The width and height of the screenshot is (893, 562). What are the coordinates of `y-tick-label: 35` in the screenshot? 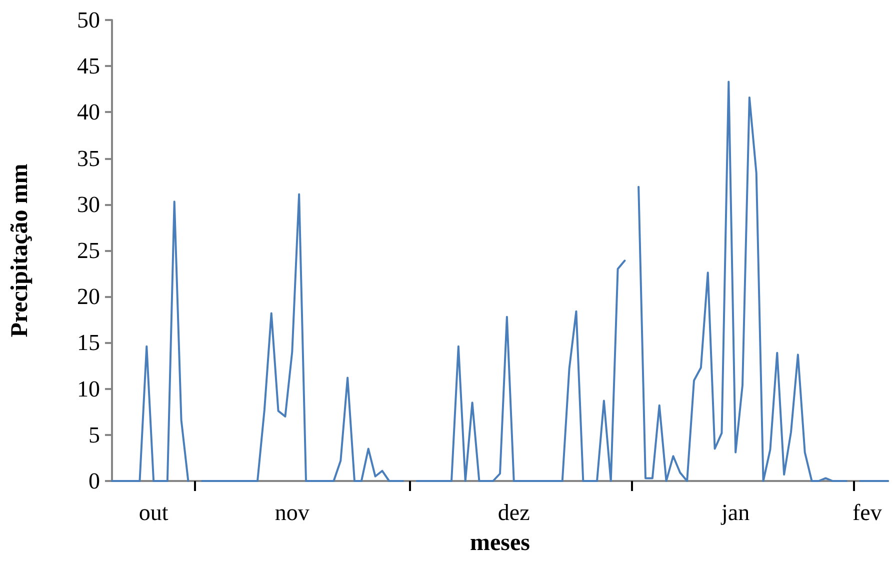 It's located at (88, 158).